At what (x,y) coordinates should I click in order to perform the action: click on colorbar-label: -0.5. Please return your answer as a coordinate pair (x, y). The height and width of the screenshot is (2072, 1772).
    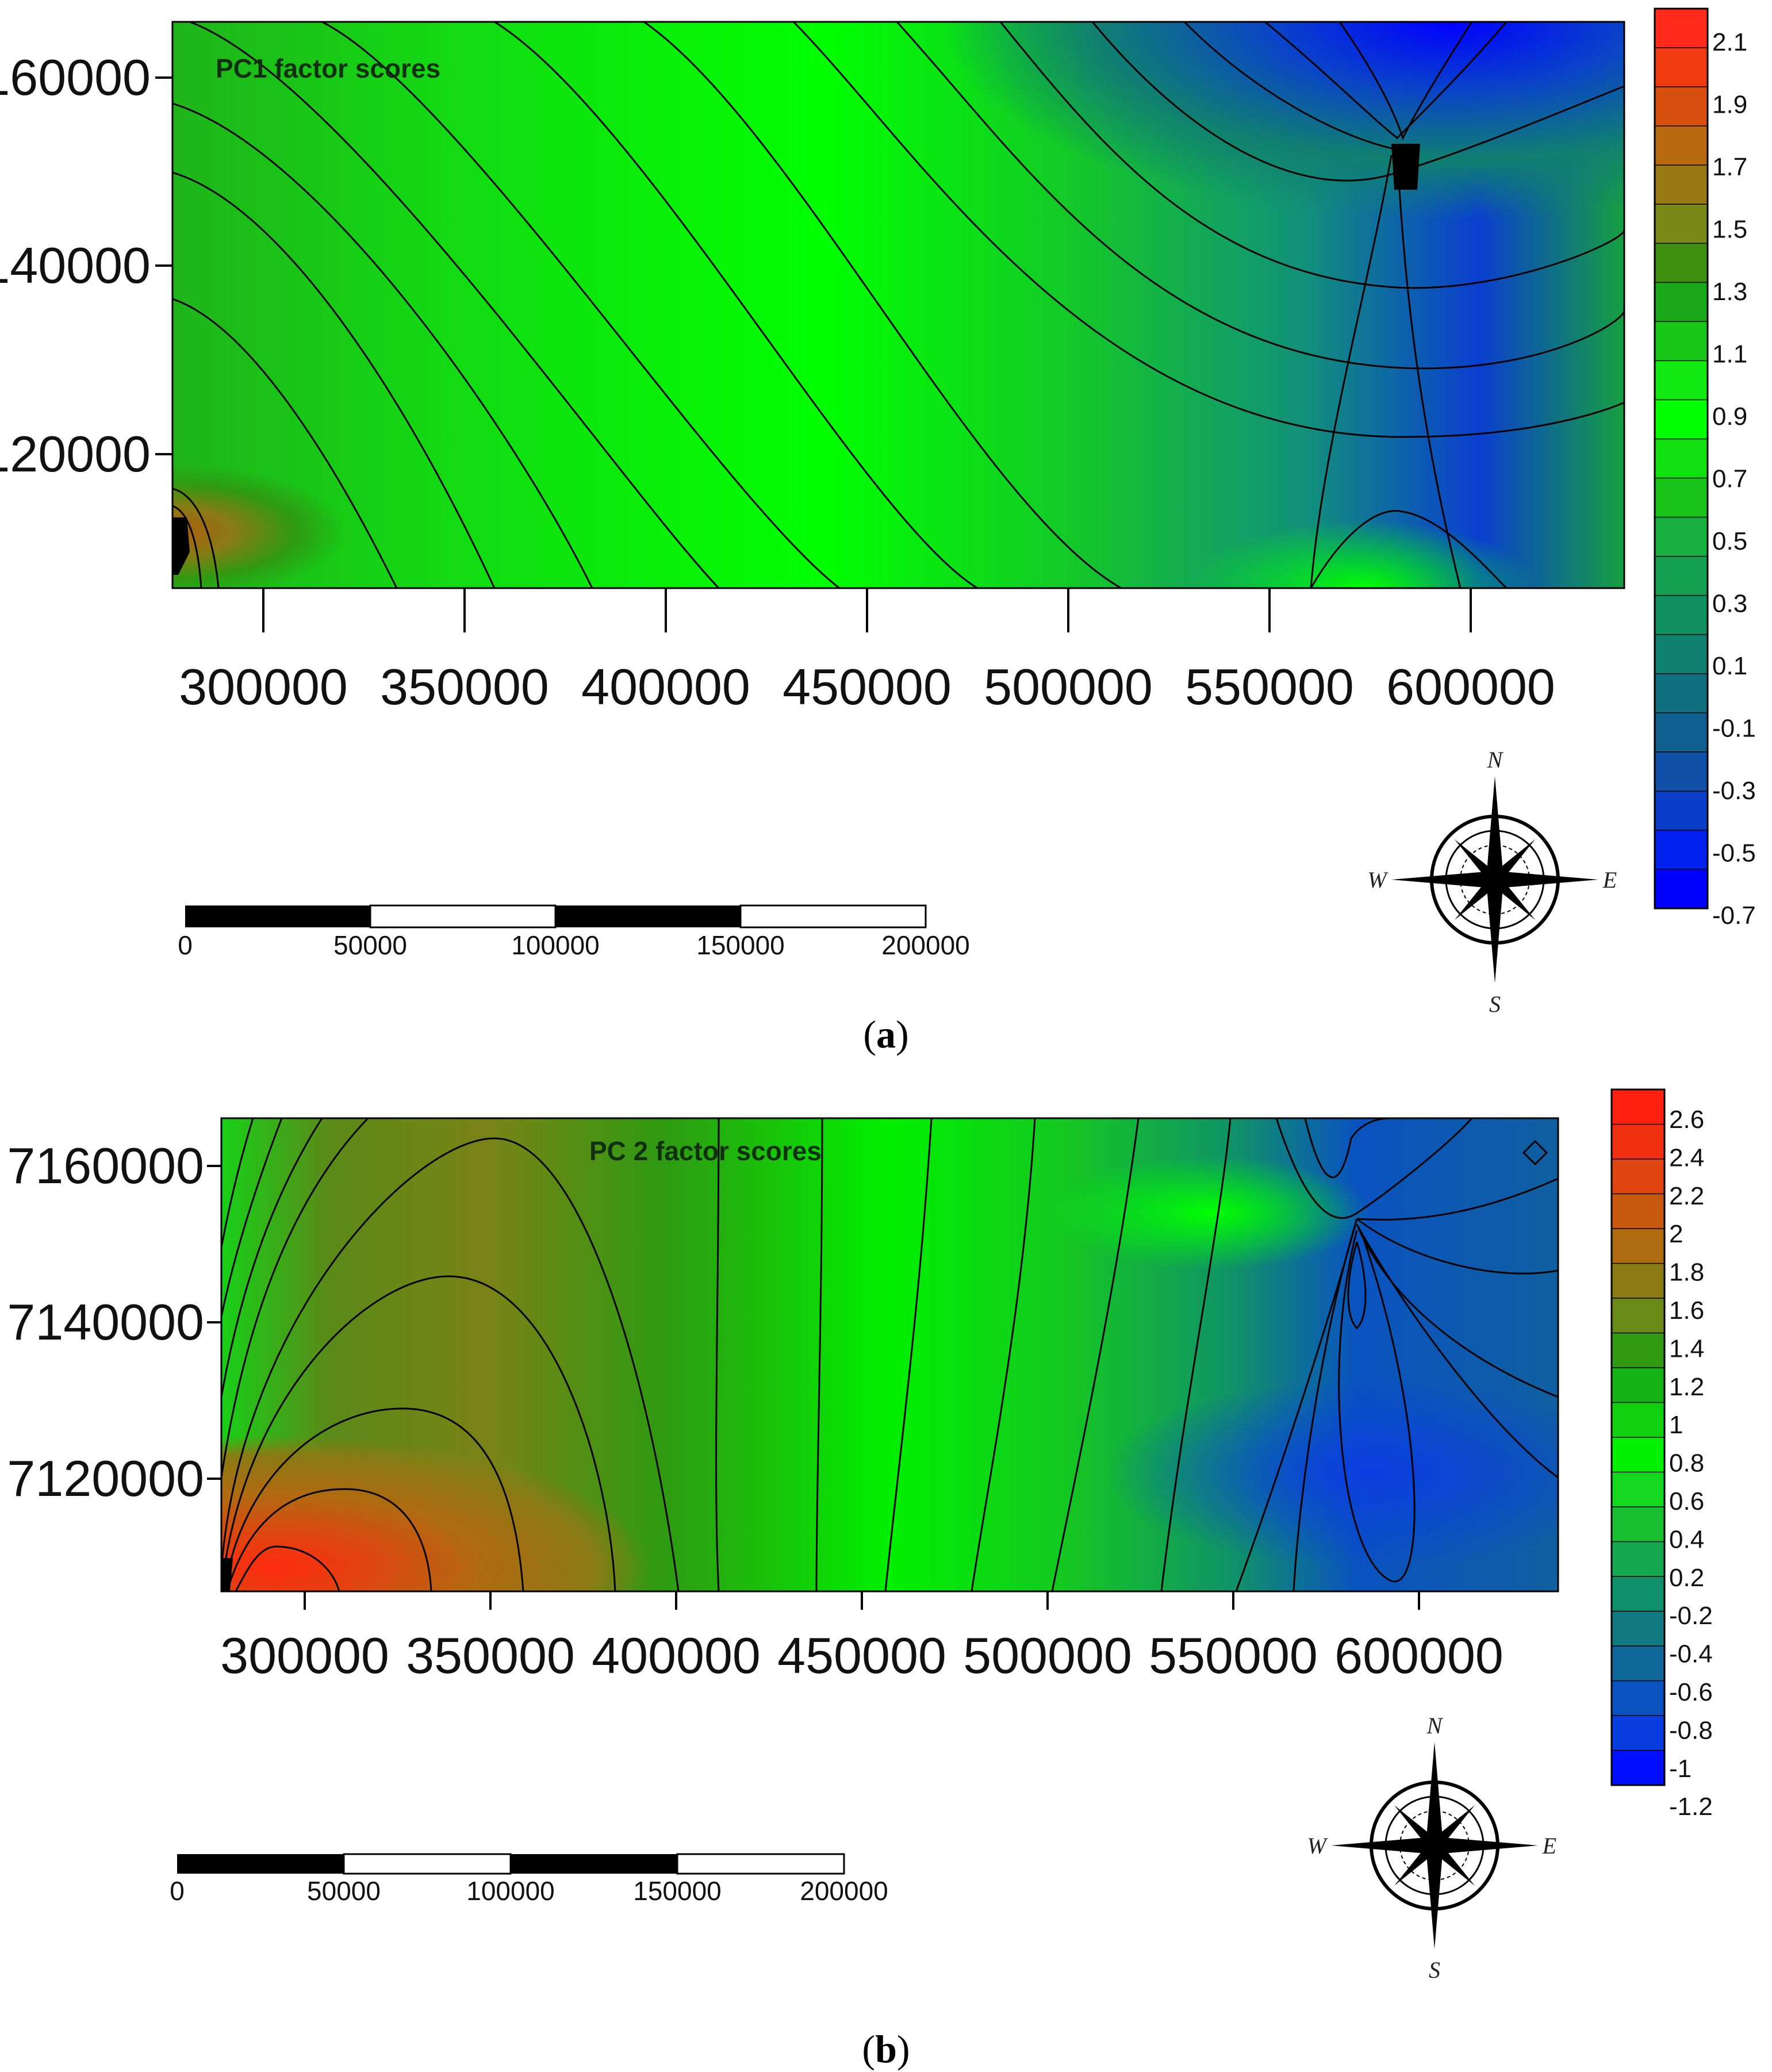
    Looking at the image, I should click on (1734, 853).